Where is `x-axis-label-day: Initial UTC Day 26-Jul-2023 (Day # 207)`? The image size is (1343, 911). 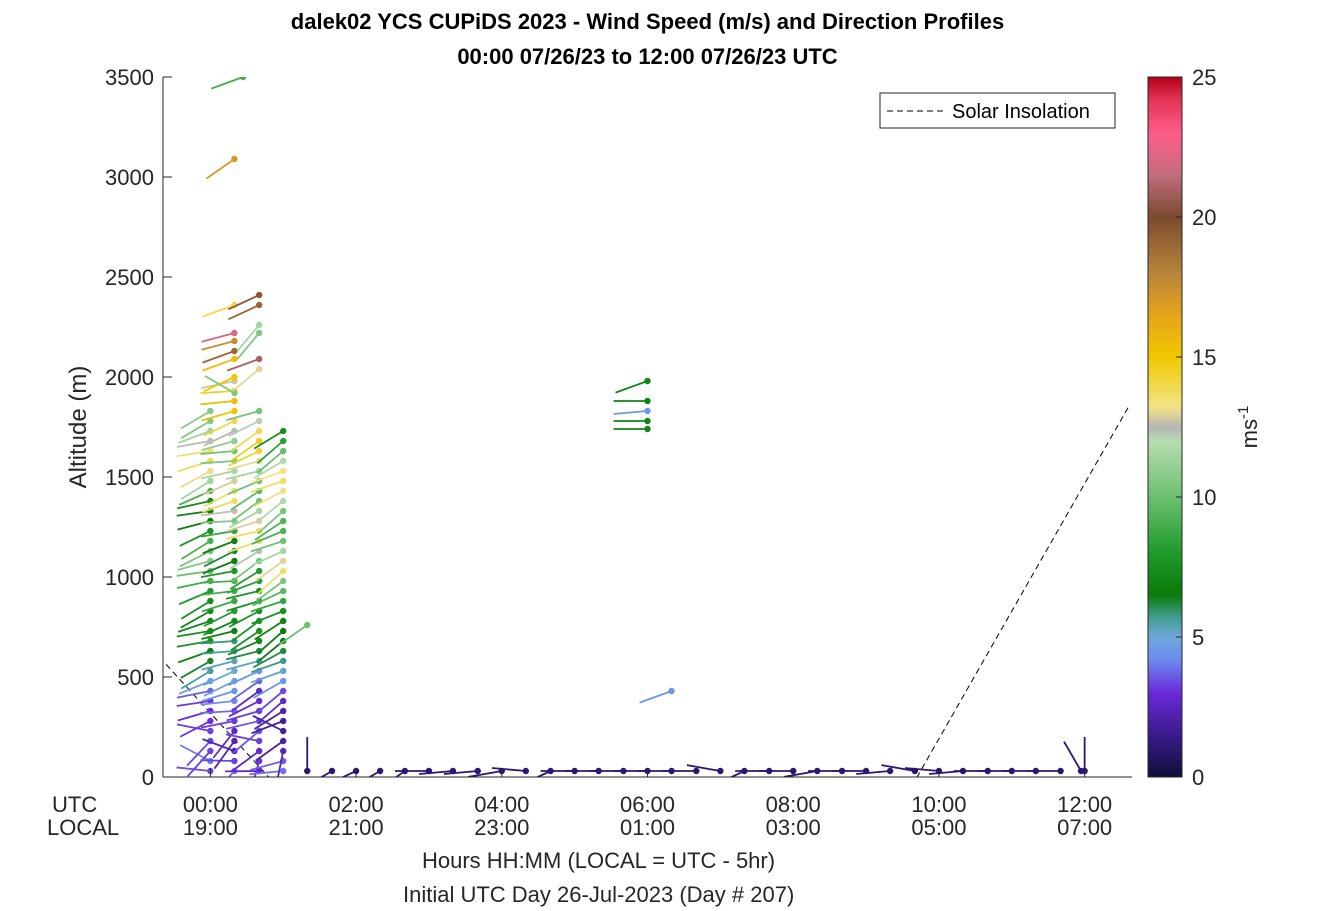 x-axis-label-day: Initial UTC Day 26-Jul-2023 (Day # 207) is located at coordinates (599, 894).